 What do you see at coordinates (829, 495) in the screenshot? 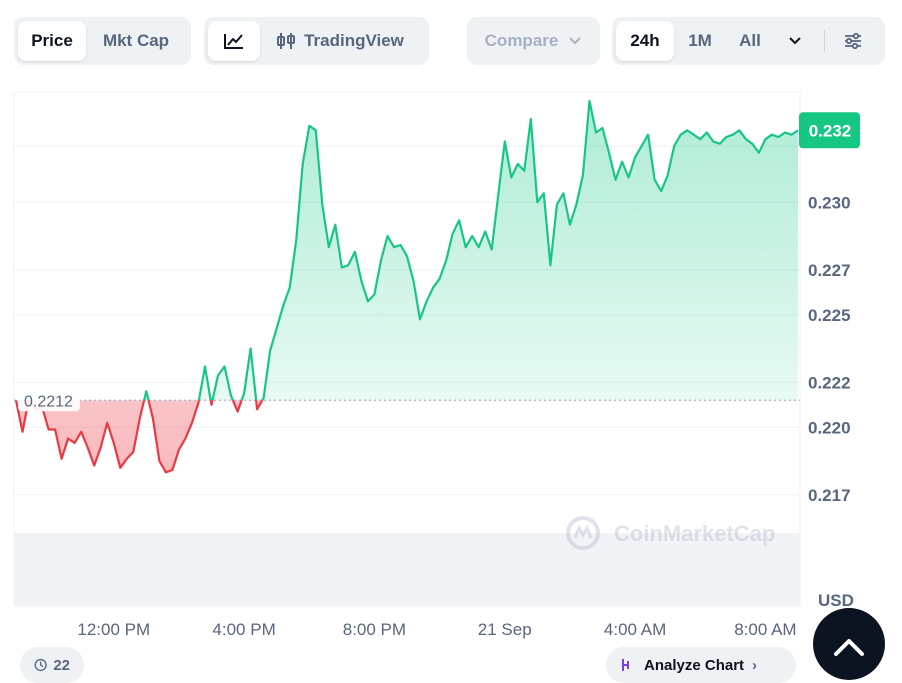
I see `y-tick-label: 0.217` at bounding box center [829, 495].